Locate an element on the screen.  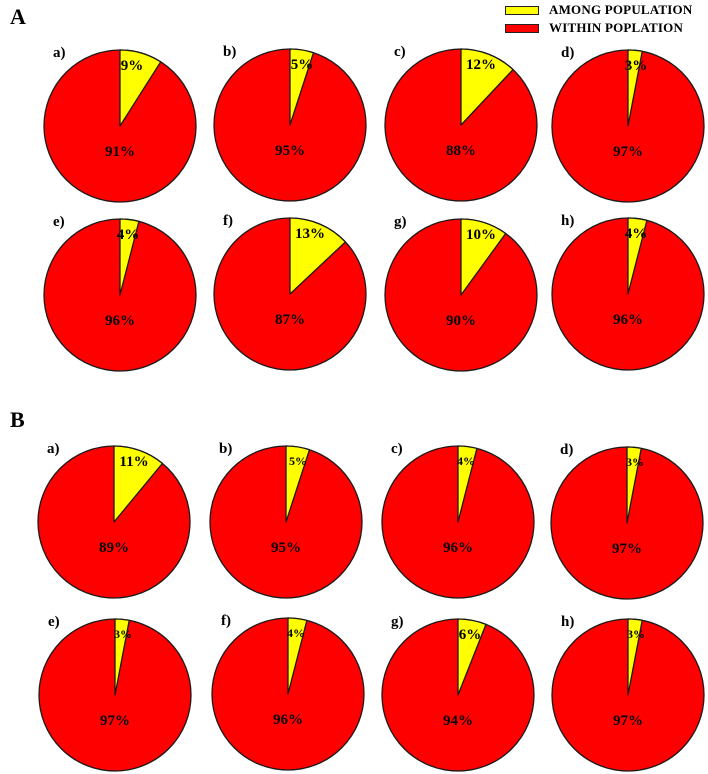
subplot-label-a-h: h) is located at coordinates (568, 221).